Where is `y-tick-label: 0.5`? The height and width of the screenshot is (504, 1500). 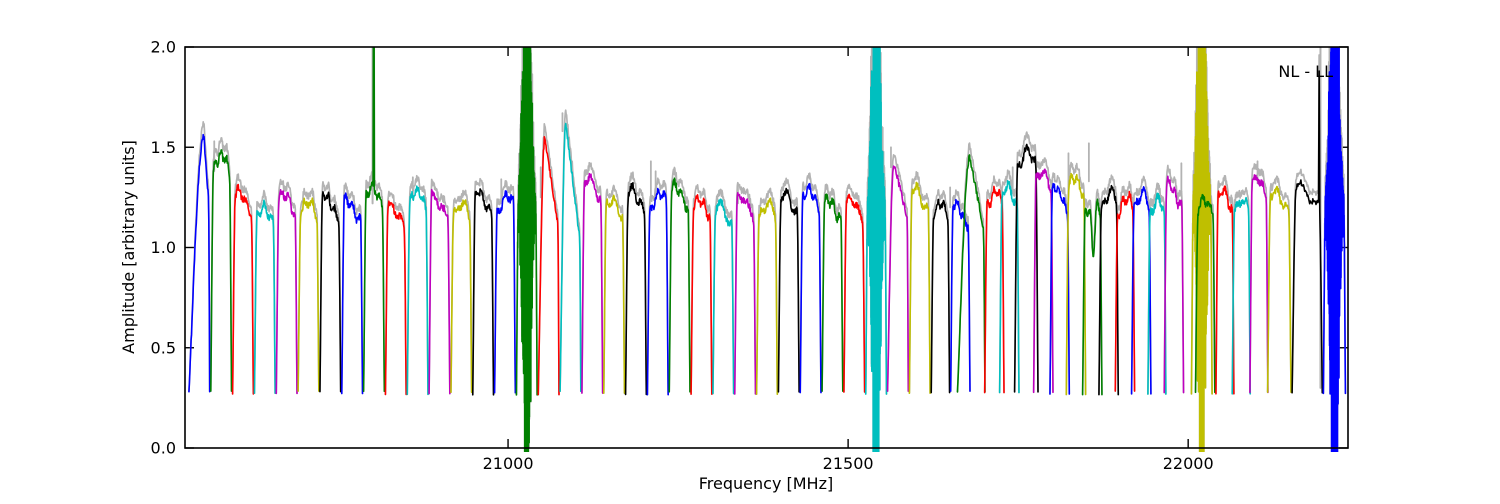
y-tick-label: 0.5 is located at coordinates (163, 347).